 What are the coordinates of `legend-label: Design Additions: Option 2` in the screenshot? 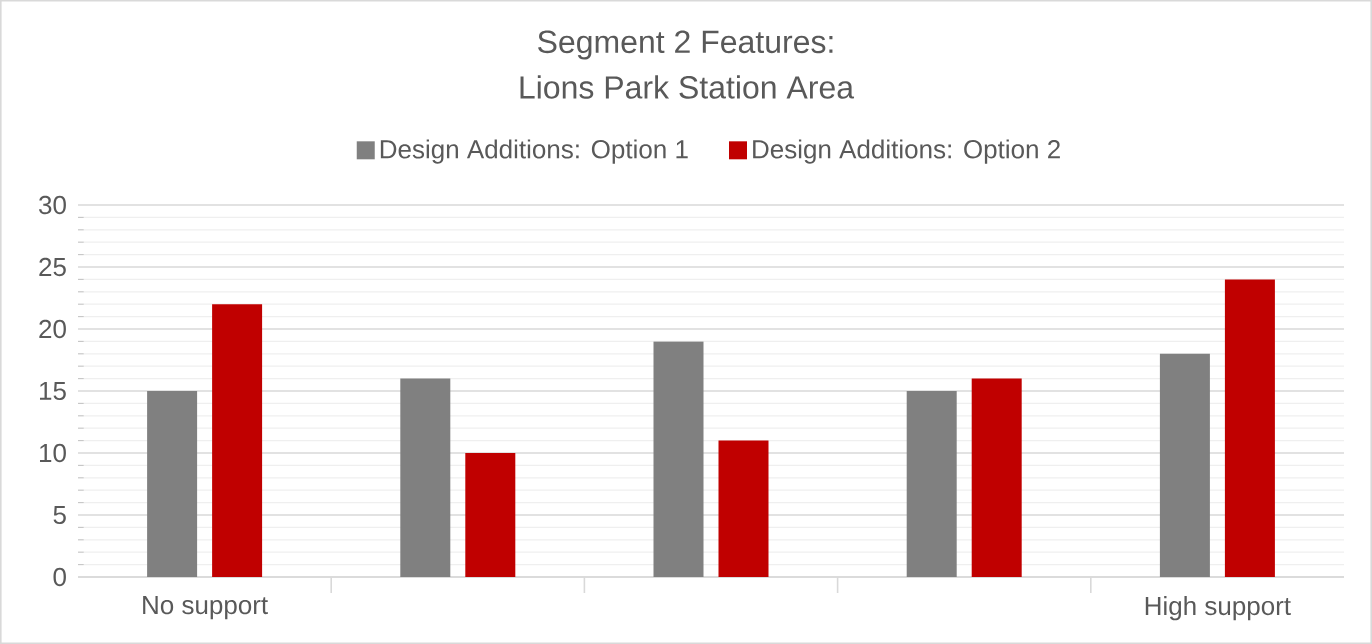 It's located at (906, 151).